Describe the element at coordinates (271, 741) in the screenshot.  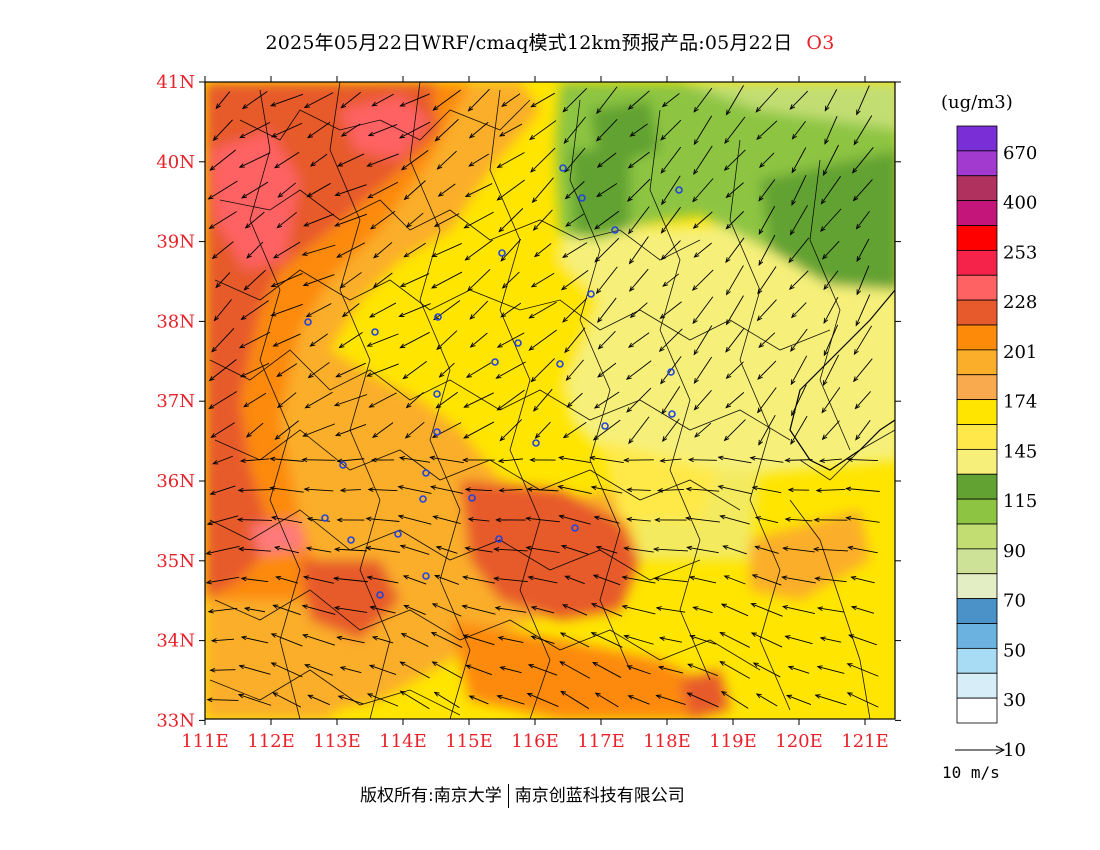
I see `lon-label: 112E` at that location.